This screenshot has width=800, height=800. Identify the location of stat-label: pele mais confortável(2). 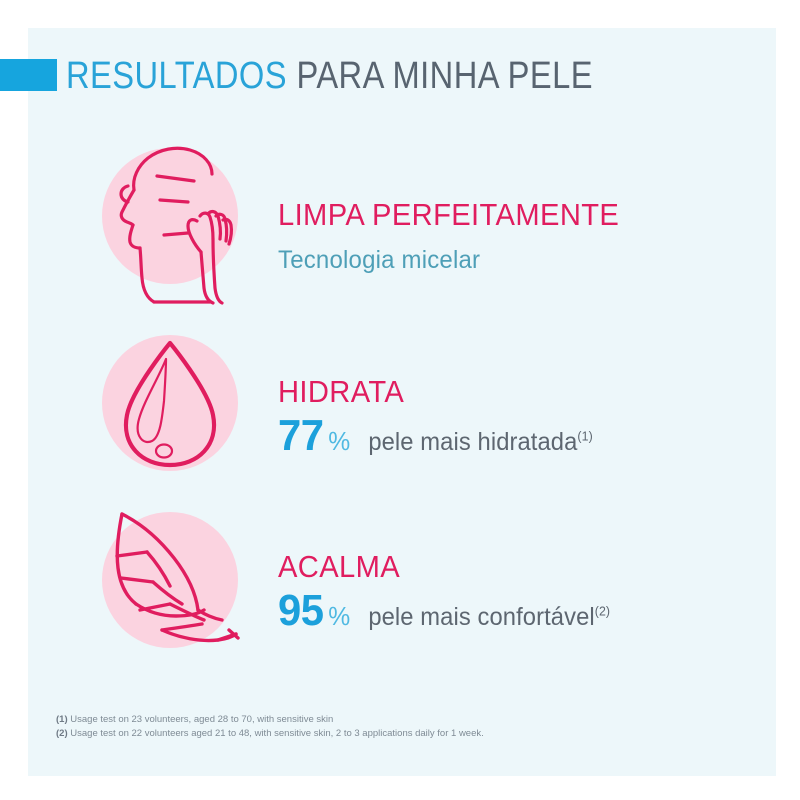
(489, 617).